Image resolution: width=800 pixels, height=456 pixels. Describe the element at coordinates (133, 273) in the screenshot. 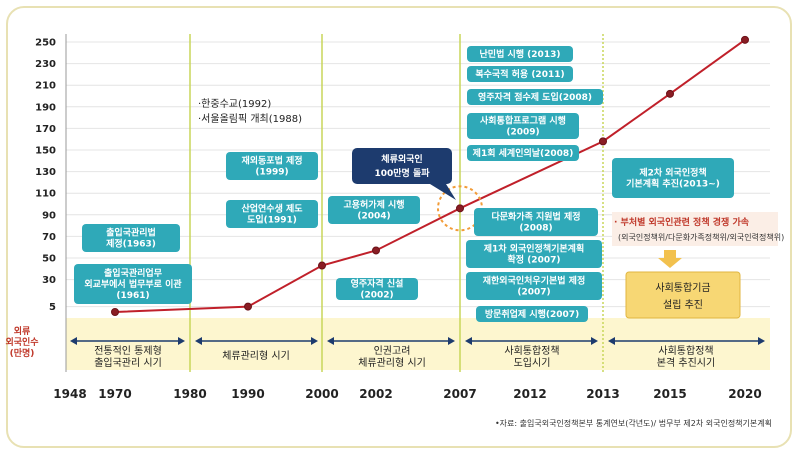

I see `event-label: 출입국관리업무` at that location.